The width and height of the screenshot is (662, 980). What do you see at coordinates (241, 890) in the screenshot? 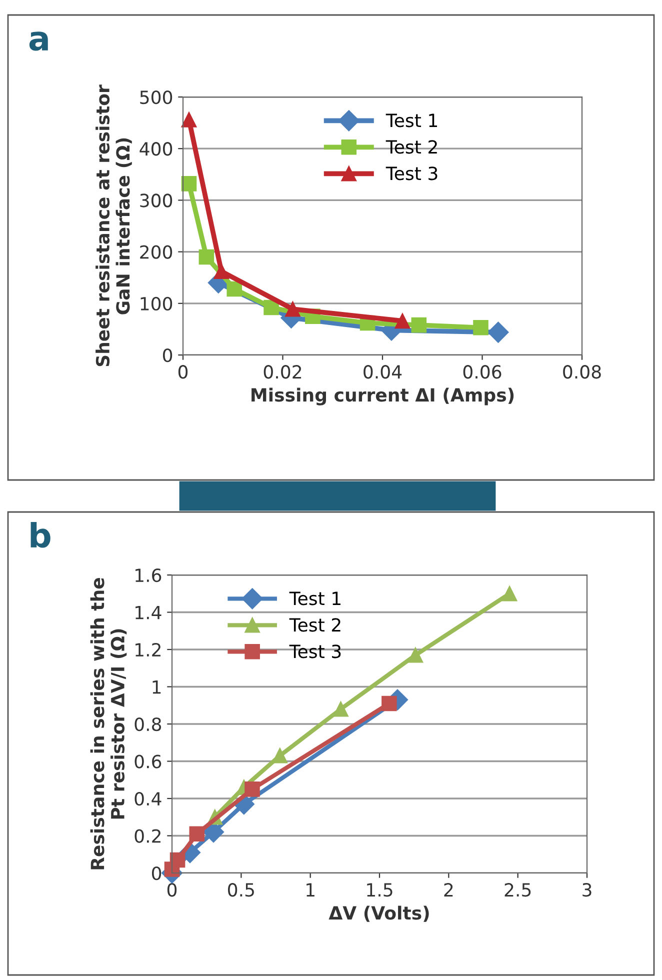
I see `x-tick-label: 0.5` at bounding box center [241, 890].